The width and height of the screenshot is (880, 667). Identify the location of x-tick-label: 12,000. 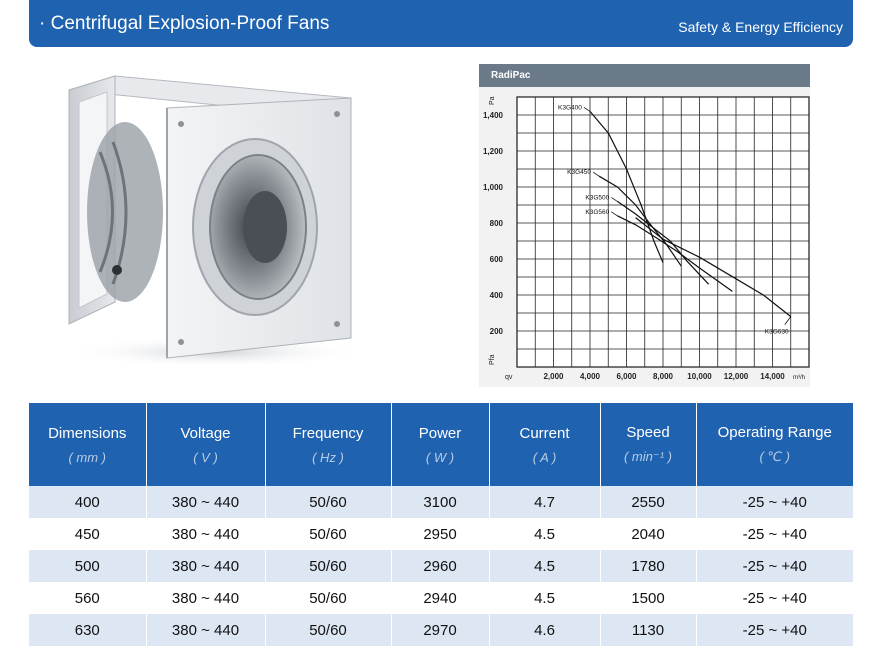
(736, 376).